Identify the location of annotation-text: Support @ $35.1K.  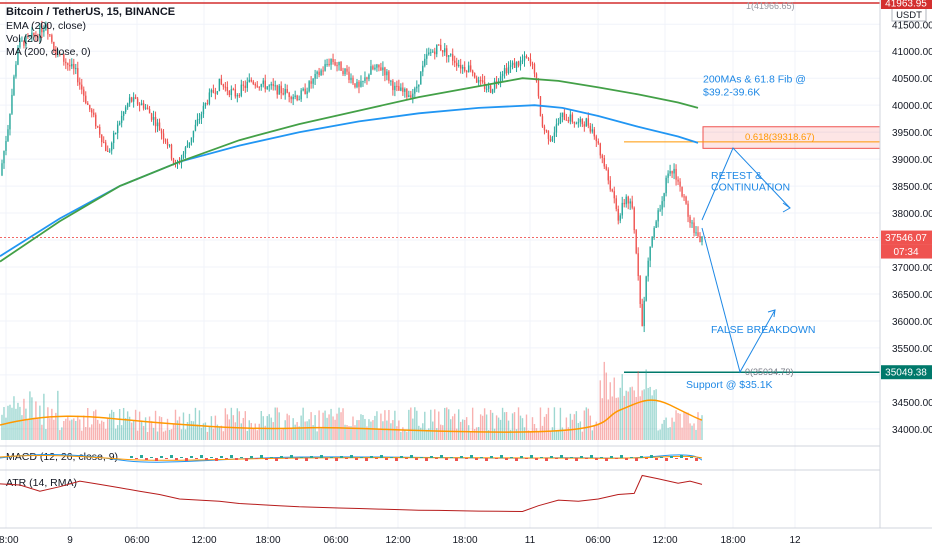
(729, 385).